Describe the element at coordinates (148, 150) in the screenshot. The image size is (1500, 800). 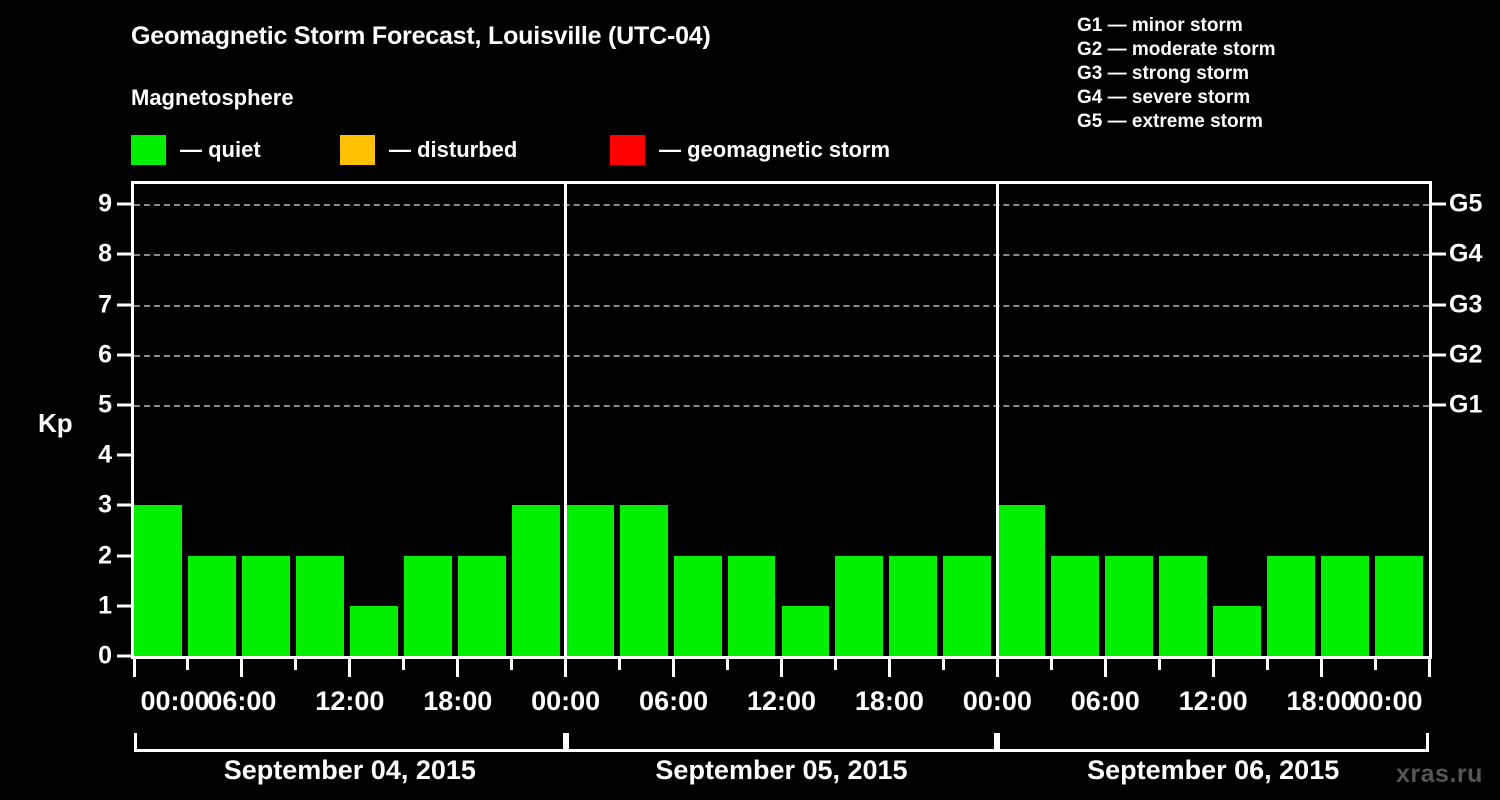
I see `green-swatch` at that location.